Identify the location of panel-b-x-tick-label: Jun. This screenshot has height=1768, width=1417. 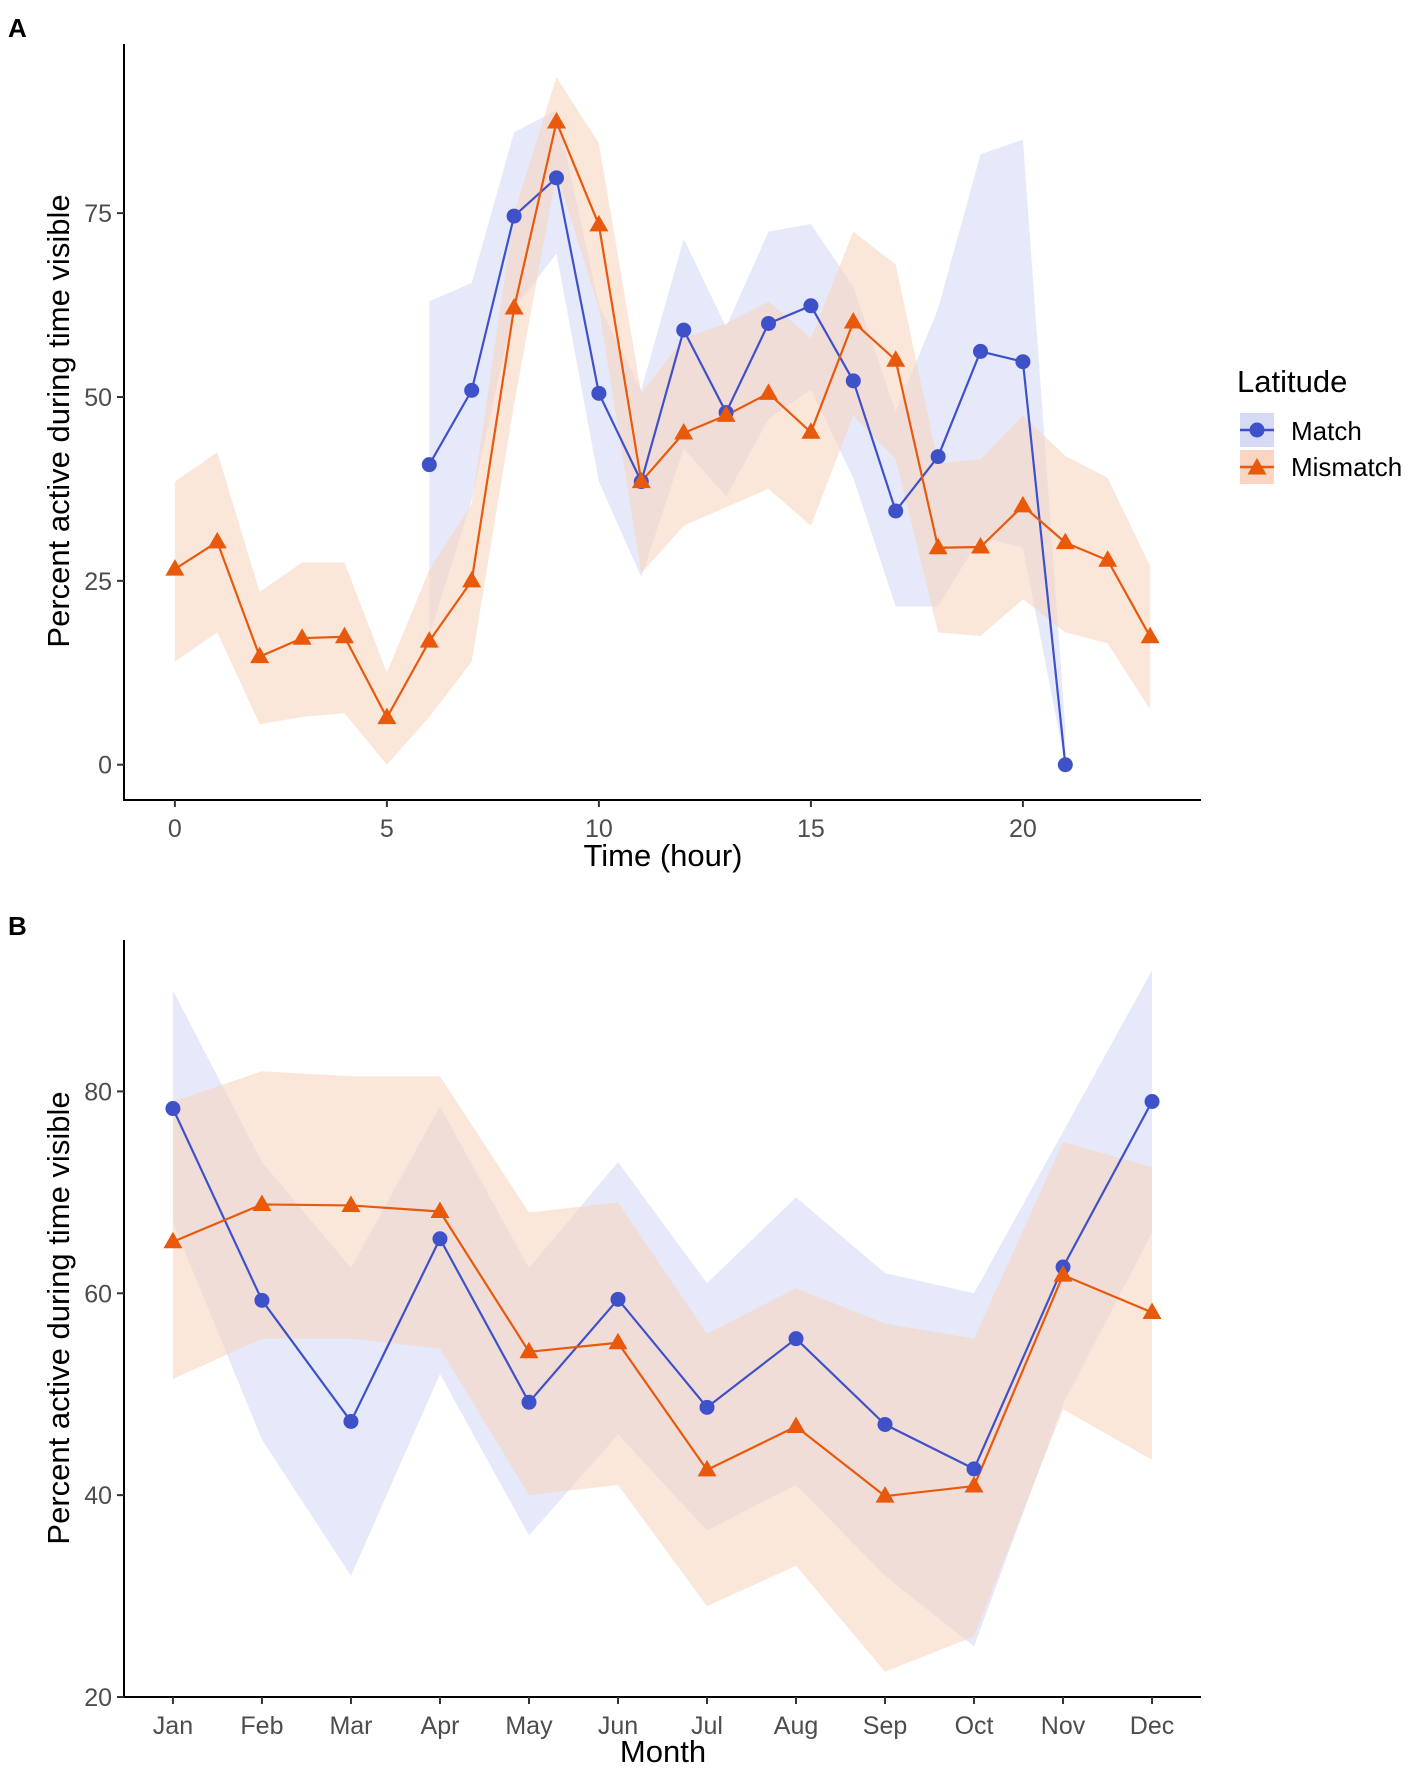
(618, 1726).